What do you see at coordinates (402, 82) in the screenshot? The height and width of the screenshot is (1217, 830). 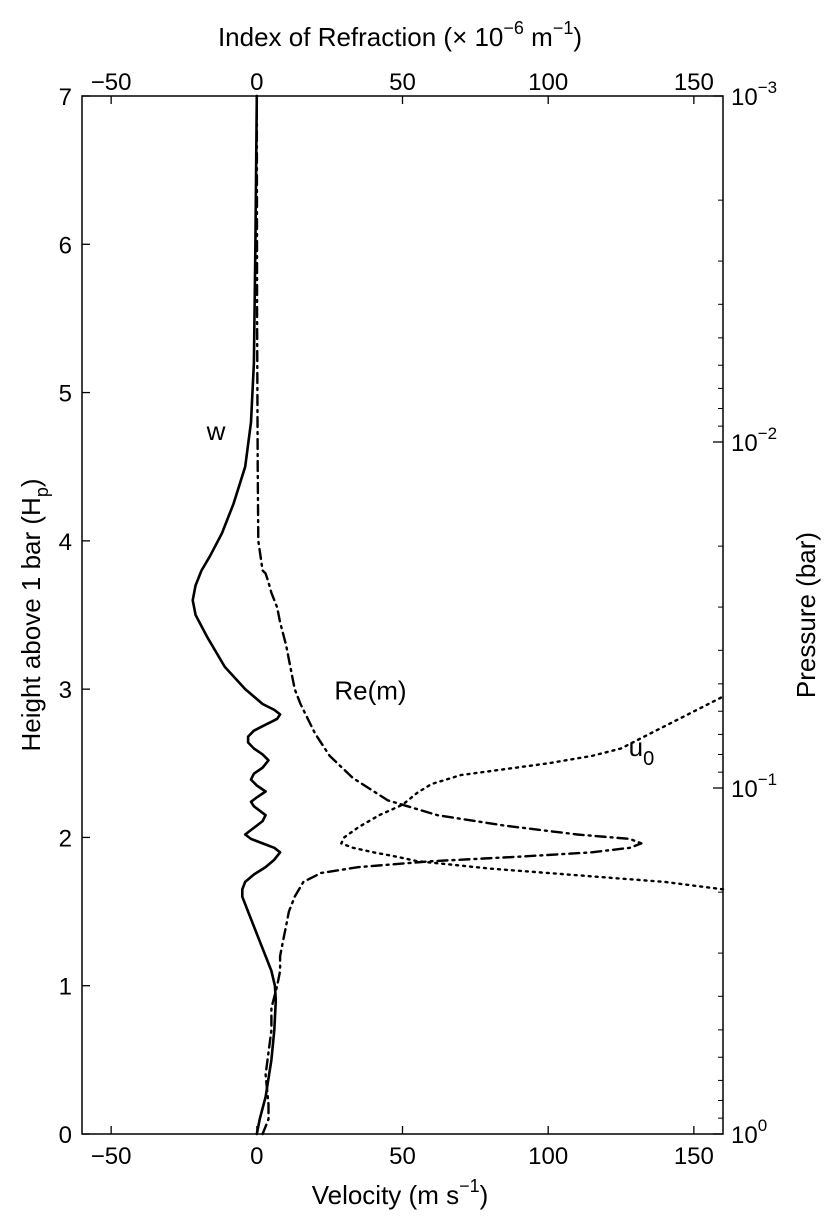 I see `x-top-tick-label: 50` at bounding box center [402, 82].